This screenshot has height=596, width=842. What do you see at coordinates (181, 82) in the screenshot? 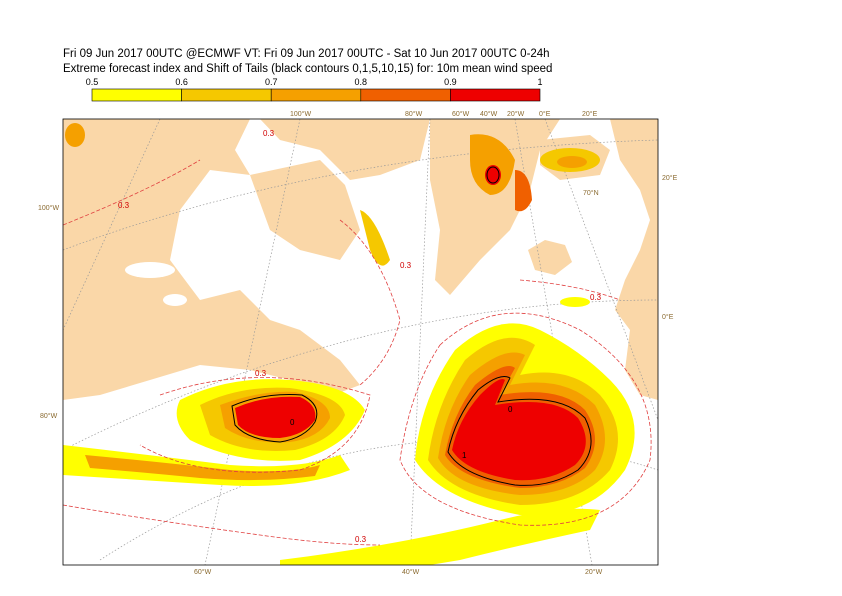
I see `colorbar-tick-label: 0.6` at bounding box center [181, 82].